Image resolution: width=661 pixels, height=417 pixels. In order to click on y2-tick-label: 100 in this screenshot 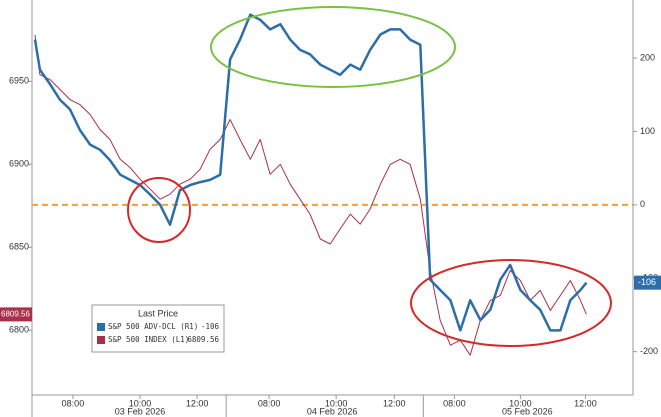, I will do `click(647, 131)`.